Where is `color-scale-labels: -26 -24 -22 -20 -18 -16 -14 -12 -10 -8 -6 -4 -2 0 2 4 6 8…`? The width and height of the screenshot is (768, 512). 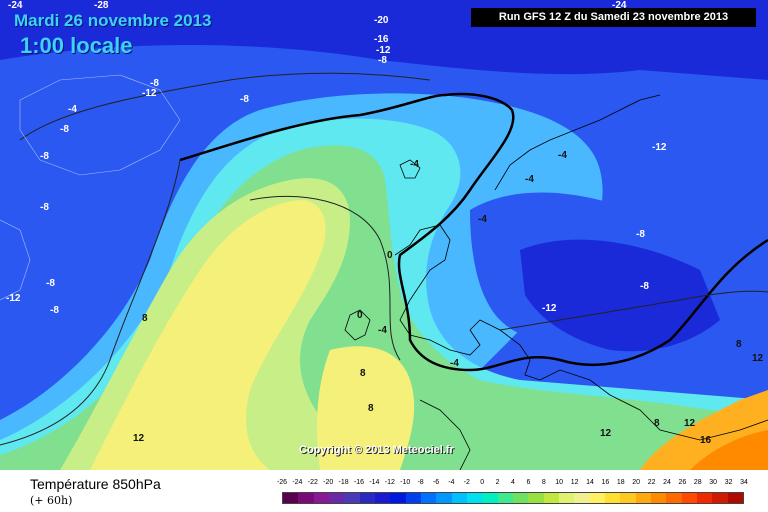
color-scale-labels: -26 -24 -22 -20 -18 -16 -14 -12 -10 -8 -6 -4 -2 0 2 4 6 8… is located at coordinates (512, 485).